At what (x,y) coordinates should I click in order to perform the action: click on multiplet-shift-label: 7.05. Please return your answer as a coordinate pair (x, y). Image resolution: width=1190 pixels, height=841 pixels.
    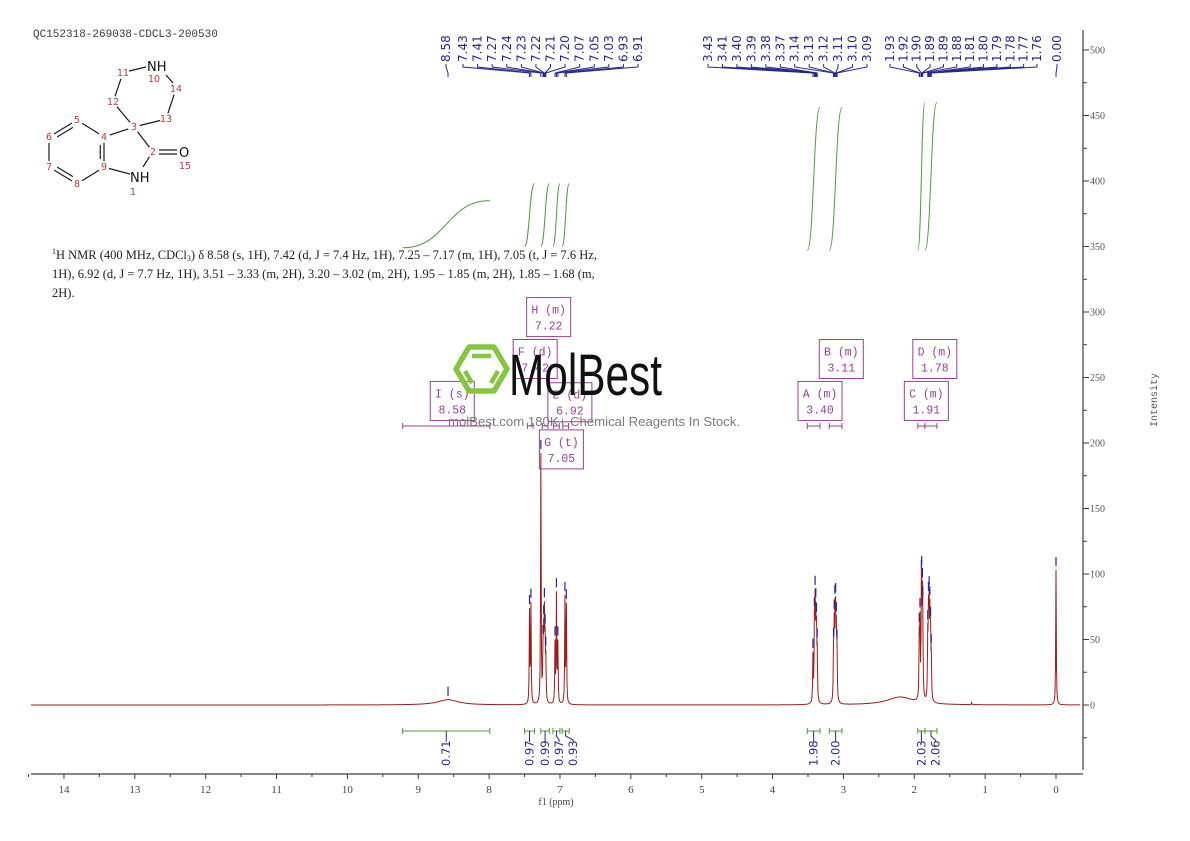
    Looking at the image, I should click on (562, 459).